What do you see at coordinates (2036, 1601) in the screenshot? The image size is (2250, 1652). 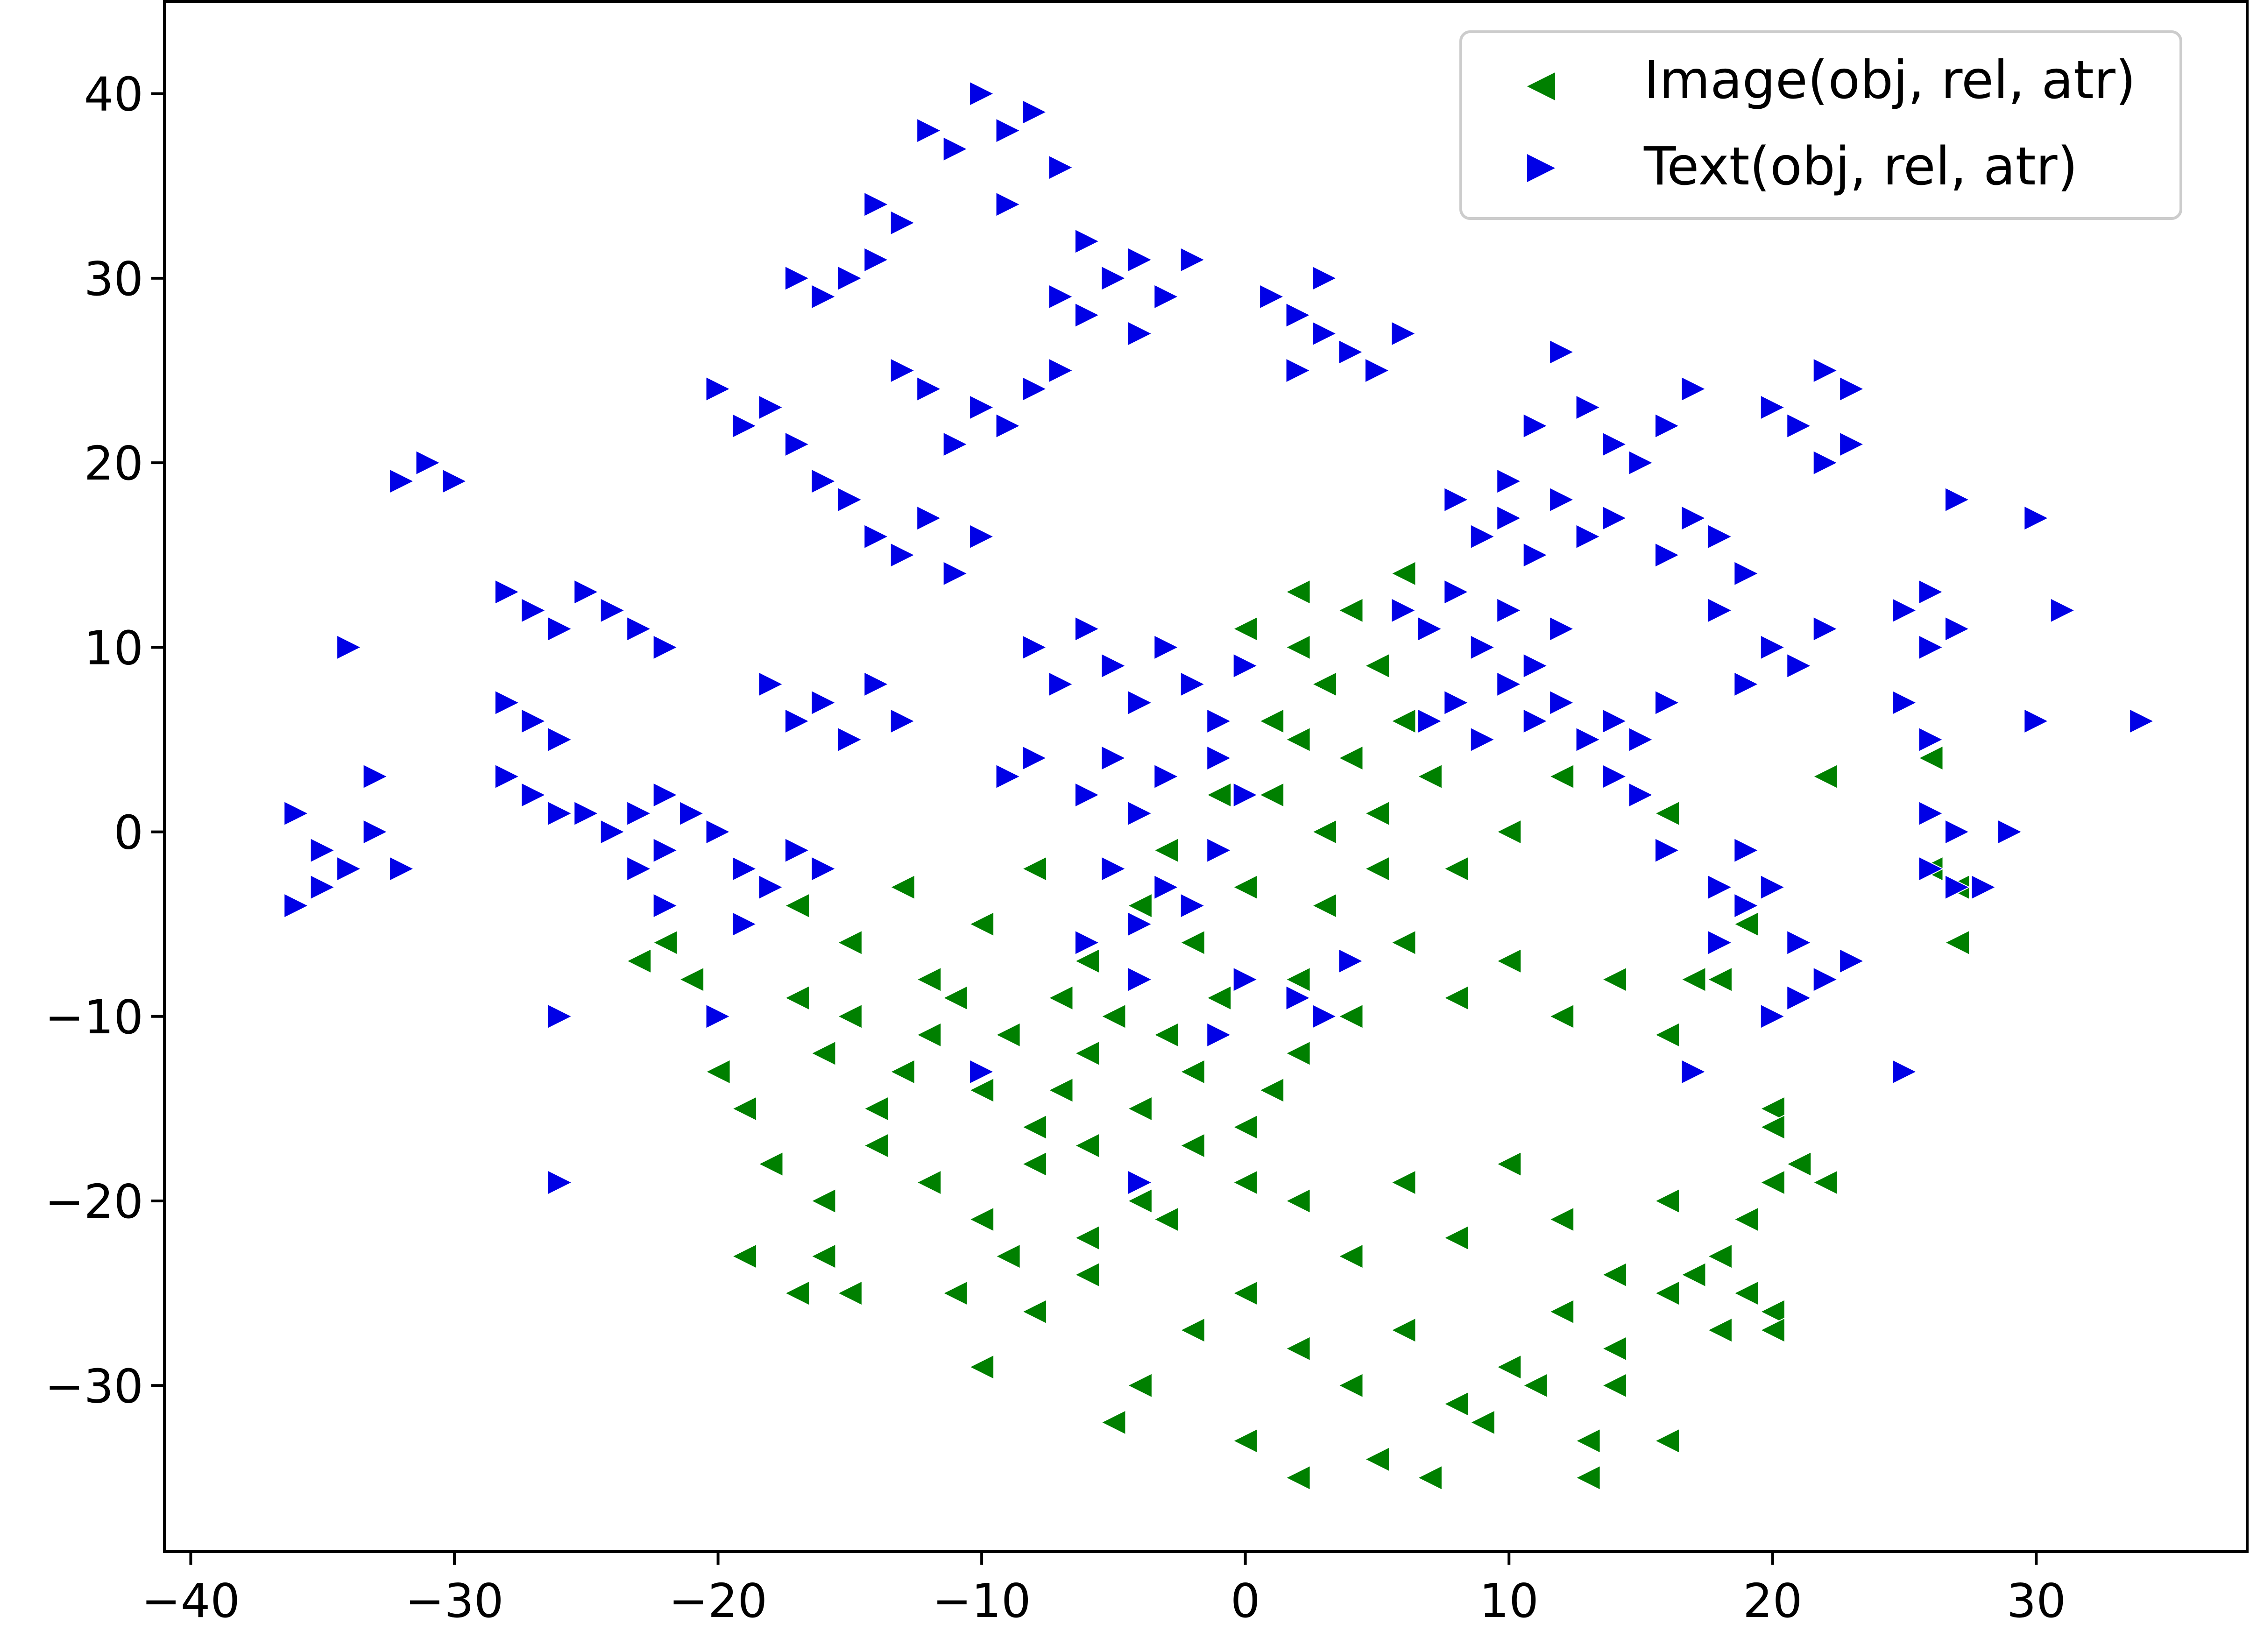 I see `x-tick-label: 30` at bounding box center [2036, 1601].